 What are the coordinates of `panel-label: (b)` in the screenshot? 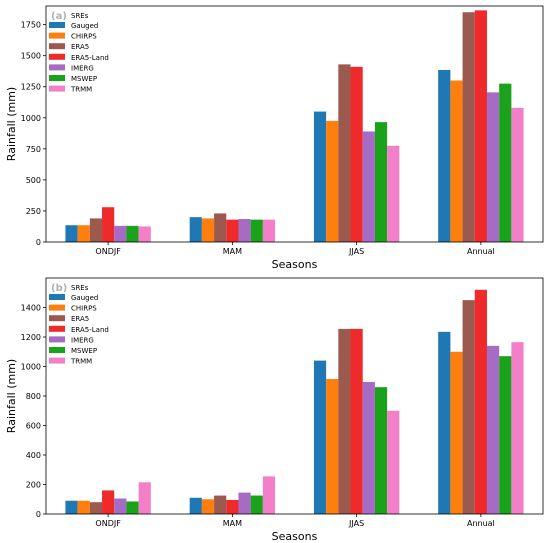 It's located at (59, 288).